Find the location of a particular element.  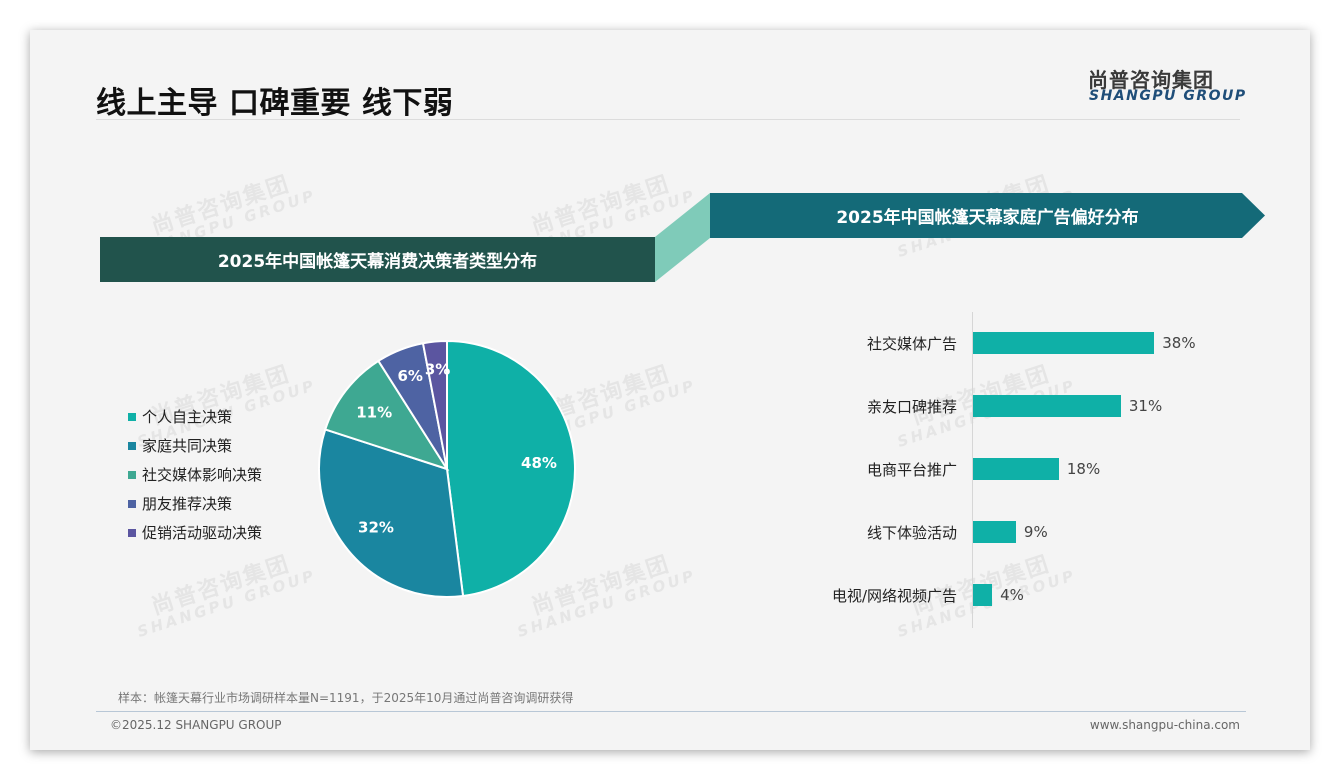

legend-label: 家庭共同决策 is located at coordinates (187, 446).